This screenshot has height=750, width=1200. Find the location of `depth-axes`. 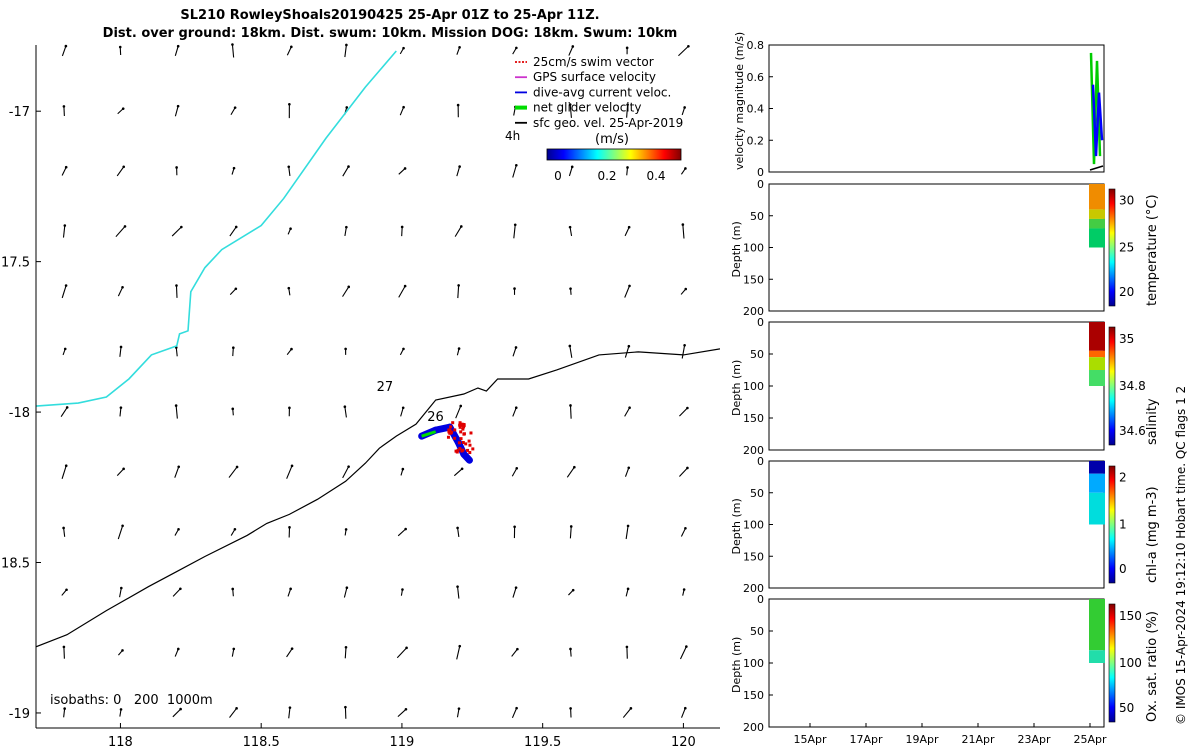

depth-axes is located at coordinates (936, 663).